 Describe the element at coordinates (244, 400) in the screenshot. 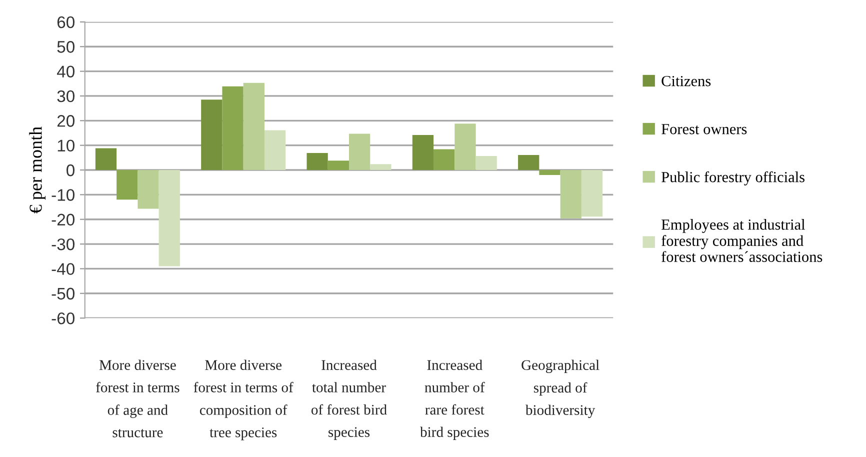

I see `x-tick-label: More diverse forest in terms of composition of tree species` at that location.